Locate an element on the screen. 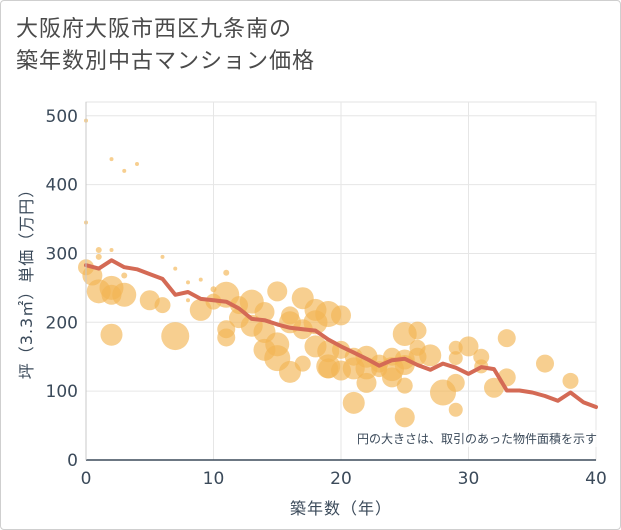 The width and height of the screenshot is (621, 530). y-tick-label: 400 is located at coordinates (62, 186).